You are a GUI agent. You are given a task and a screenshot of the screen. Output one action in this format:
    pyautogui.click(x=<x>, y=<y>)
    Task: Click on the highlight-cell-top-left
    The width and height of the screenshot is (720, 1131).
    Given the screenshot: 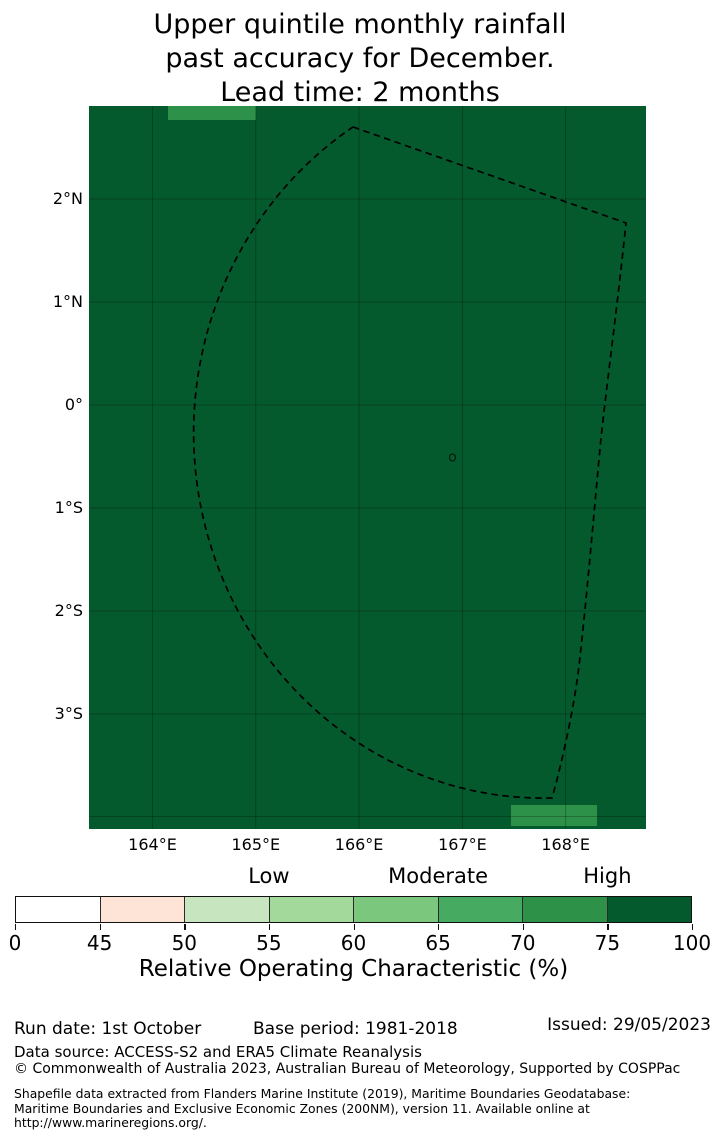 What is the action you would take?
    pyautogui.click(x=212, y=113)
    